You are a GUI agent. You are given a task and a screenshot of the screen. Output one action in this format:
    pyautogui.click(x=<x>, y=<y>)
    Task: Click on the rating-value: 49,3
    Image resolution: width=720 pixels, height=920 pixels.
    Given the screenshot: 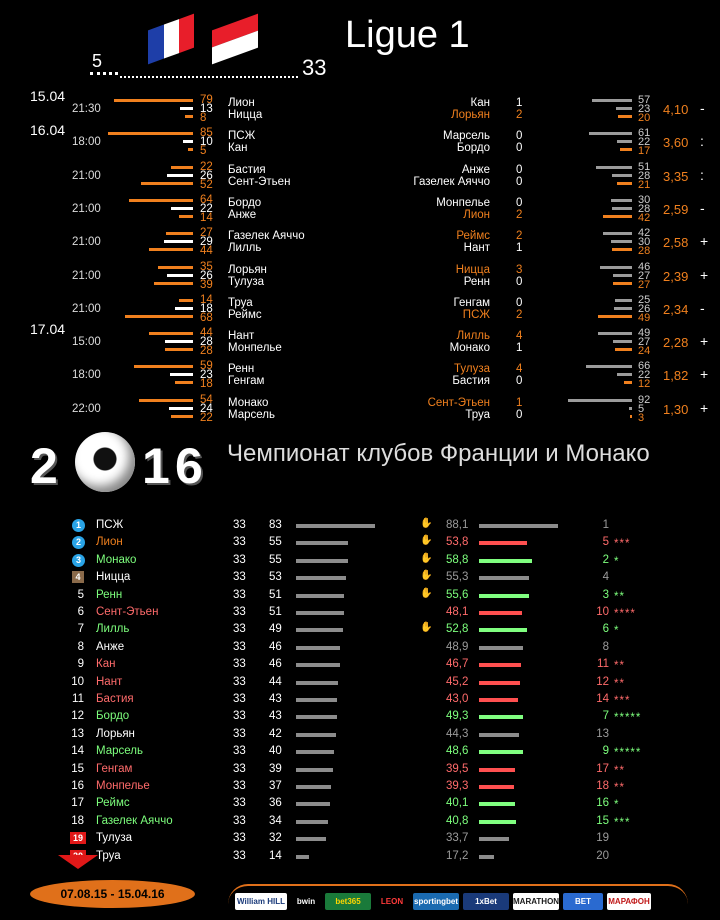 What is the action you would take?
    pyautogui.click(x=457, y=716)
    